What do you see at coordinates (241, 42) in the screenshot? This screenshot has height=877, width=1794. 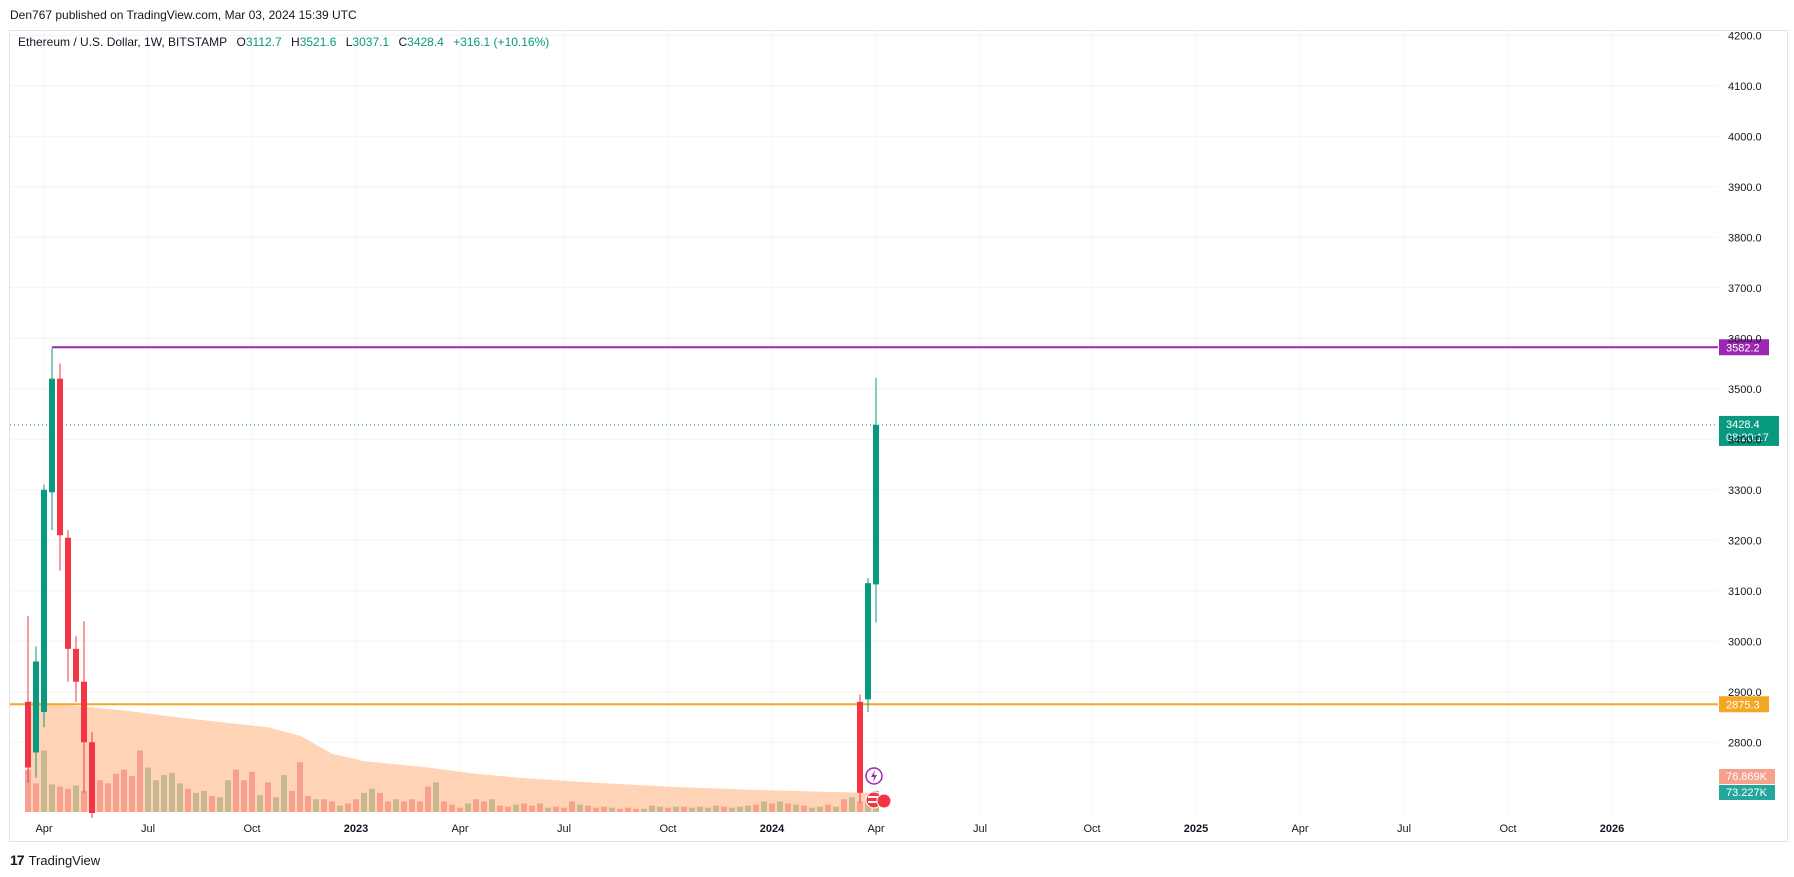 I see `open-label: O` at bounding box center [241, 42].